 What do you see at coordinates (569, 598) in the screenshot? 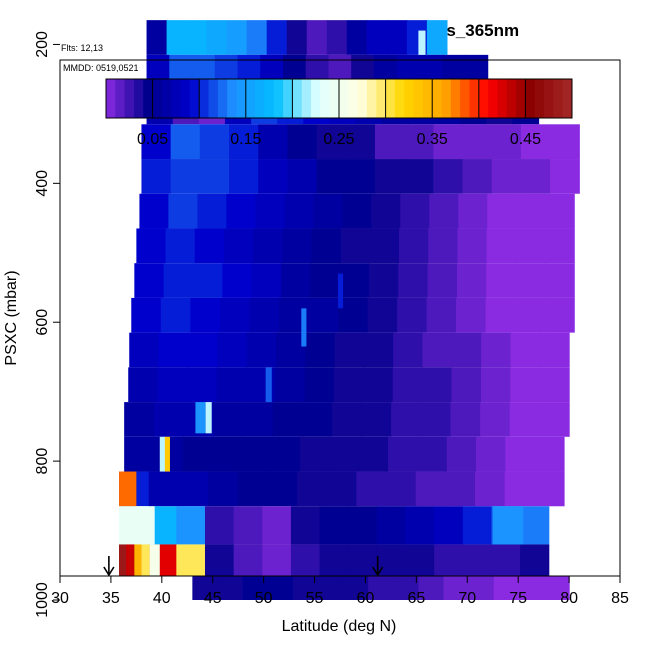
I see `x-tick-label: 80` at bounding box center [569, 598].